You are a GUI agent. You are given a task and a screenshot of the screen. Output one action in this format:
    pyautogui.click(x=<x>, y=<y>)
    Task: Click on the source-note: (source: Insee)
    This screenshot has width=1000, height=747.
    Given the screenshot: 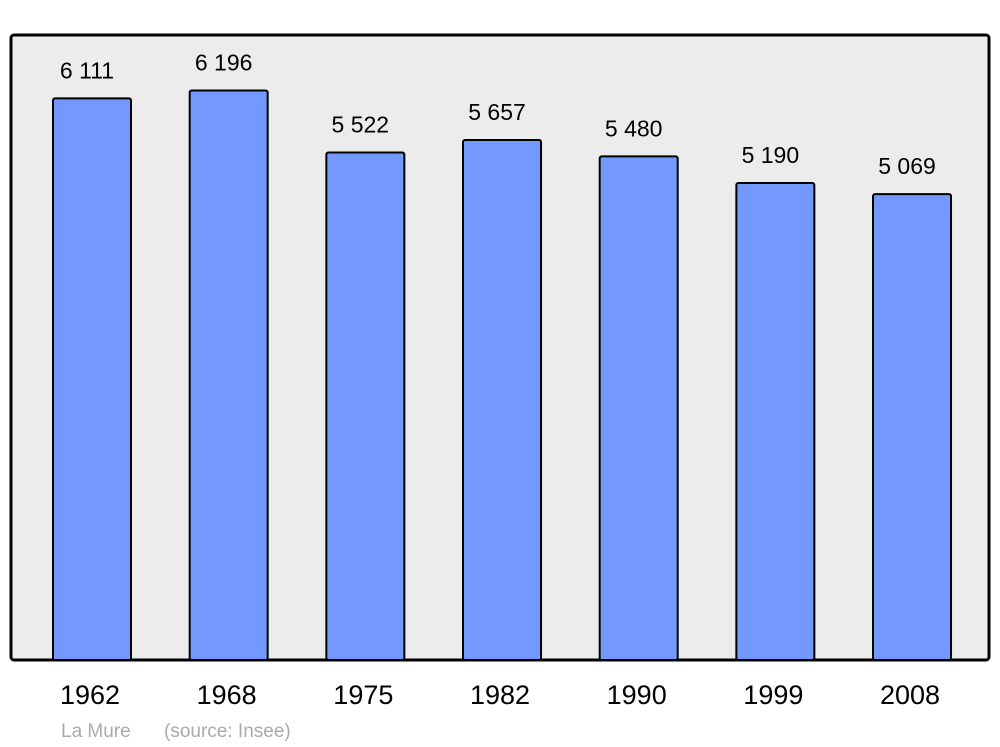 What is the action you would take?
    pyautogui.click(x=227, y=731)
    